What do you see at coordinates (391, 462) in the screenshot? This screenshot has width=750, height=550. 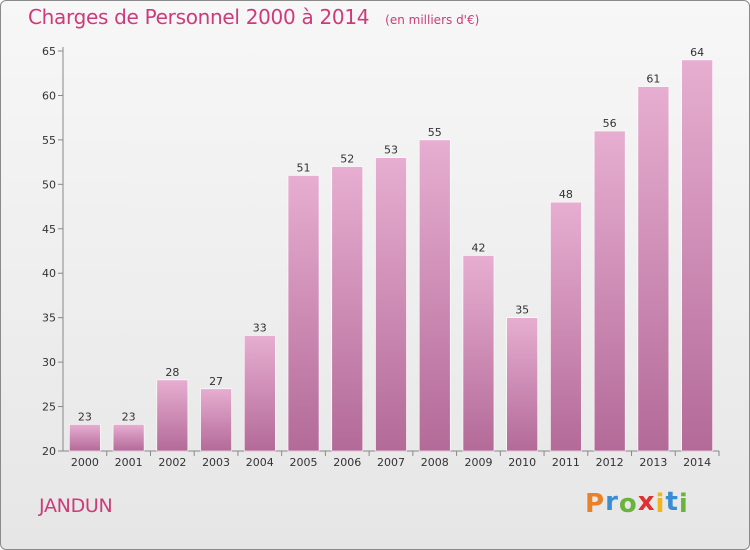 I see `x-tick-label: 2007` at bounding box center [391, 462].